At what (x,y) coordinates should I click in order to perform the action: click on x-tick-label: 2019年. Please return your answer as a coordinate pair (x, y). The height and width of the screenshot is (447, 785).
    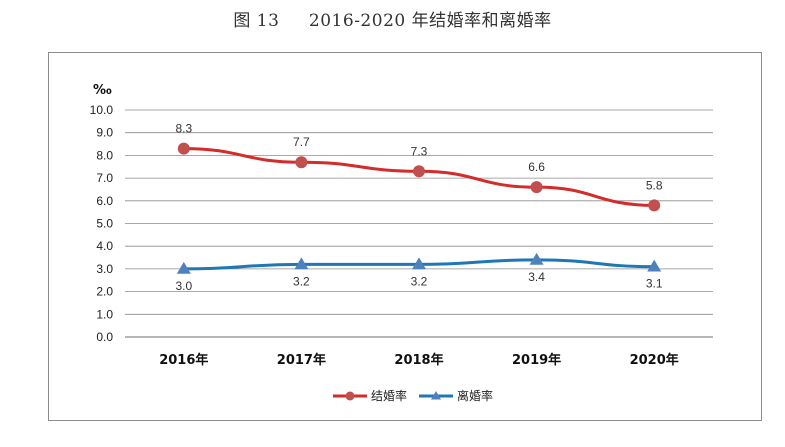
    Looking at the image, I should click on (536, 360).